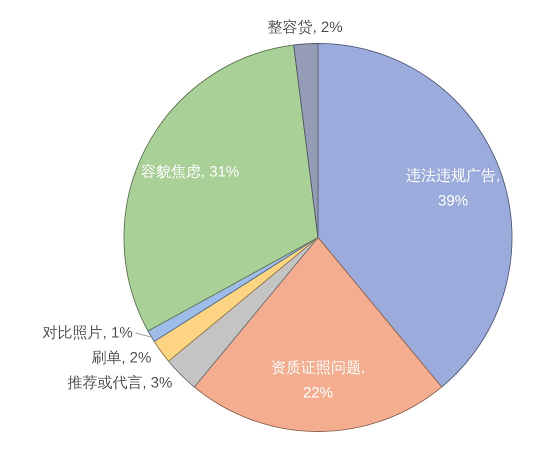 This screenshot has width=543, height=453. Describe the element at coordinates (121, 357) in the screenshot. I see `slice-label: 刷单, 2%` at that location.